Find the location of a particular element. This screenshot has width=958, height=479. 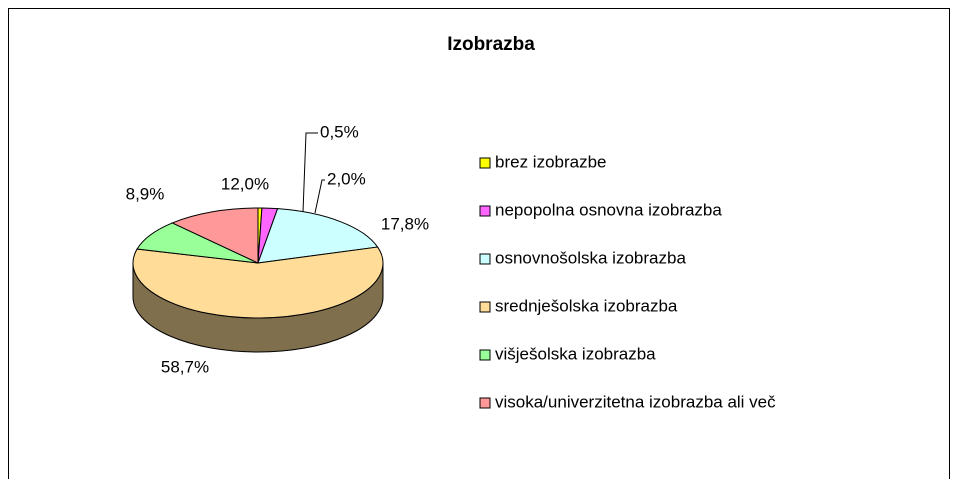

legend-label: višješolska izobrazba is located at coordinates (575, 353).